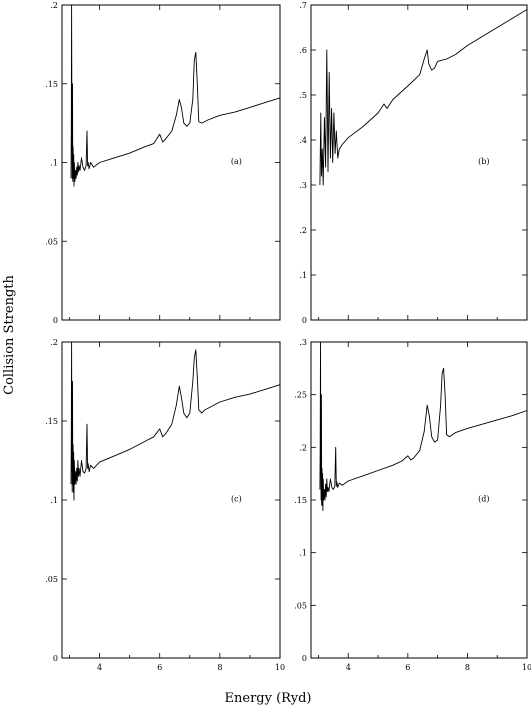  What do you see at coordinates (300, 500) in the screenshot?
I see `panel-d-ytick-label: .15` at bounding box center [300, 500].